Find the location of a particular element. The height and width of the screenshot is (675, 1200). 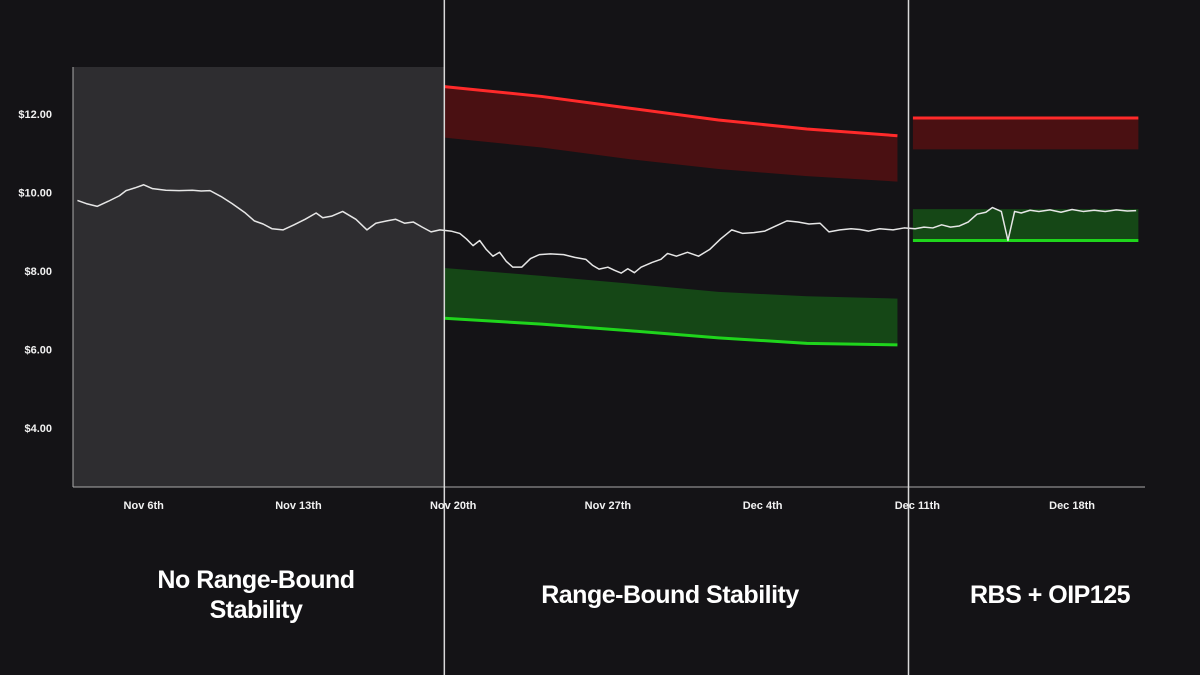

y-tick-label: $8.00 is located at coordinates (38, 272).